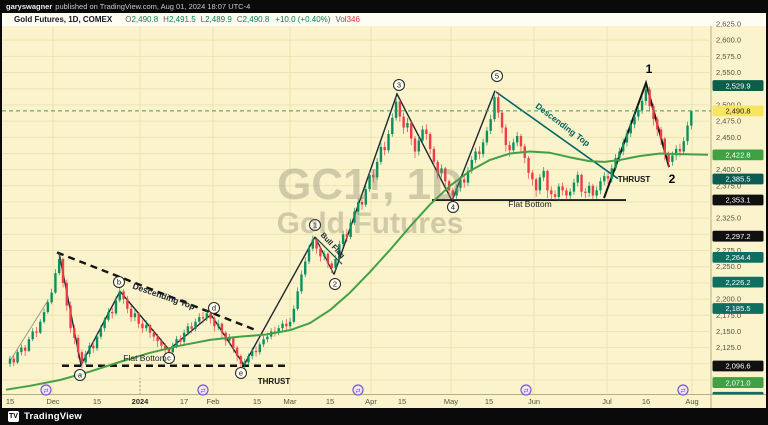 The height and width of the screenshot is (425, 768). What do you see at coordinates (728, 315) in the screenshot?
I see `price-axis-label: 2,175.0` at bounding box center [728, 315].